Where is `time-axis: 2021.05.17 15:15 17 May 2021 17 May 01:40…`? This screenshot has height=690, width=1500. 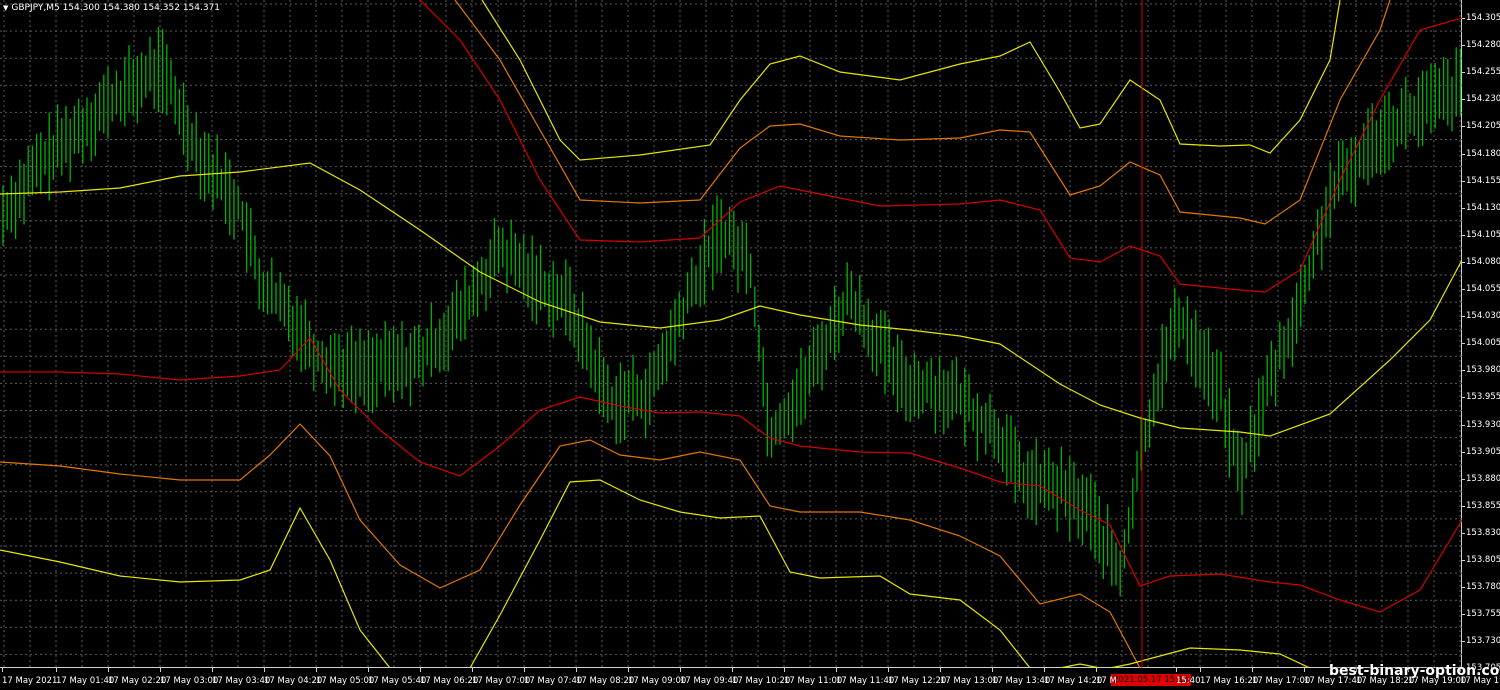
time-axis: 2021.05.17 15:15 17 May 2021 17 May 01:40… is located at coordinates (750, 679).